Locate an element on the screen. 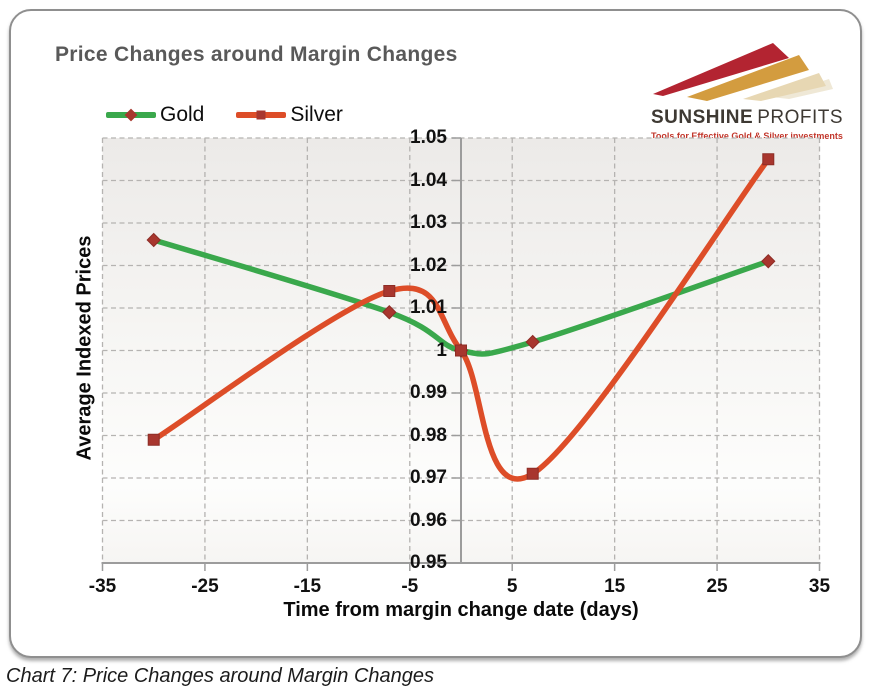 This screenshot has height=700, width=875. silver-square-marker-icon is located at coordinates (261, 115).